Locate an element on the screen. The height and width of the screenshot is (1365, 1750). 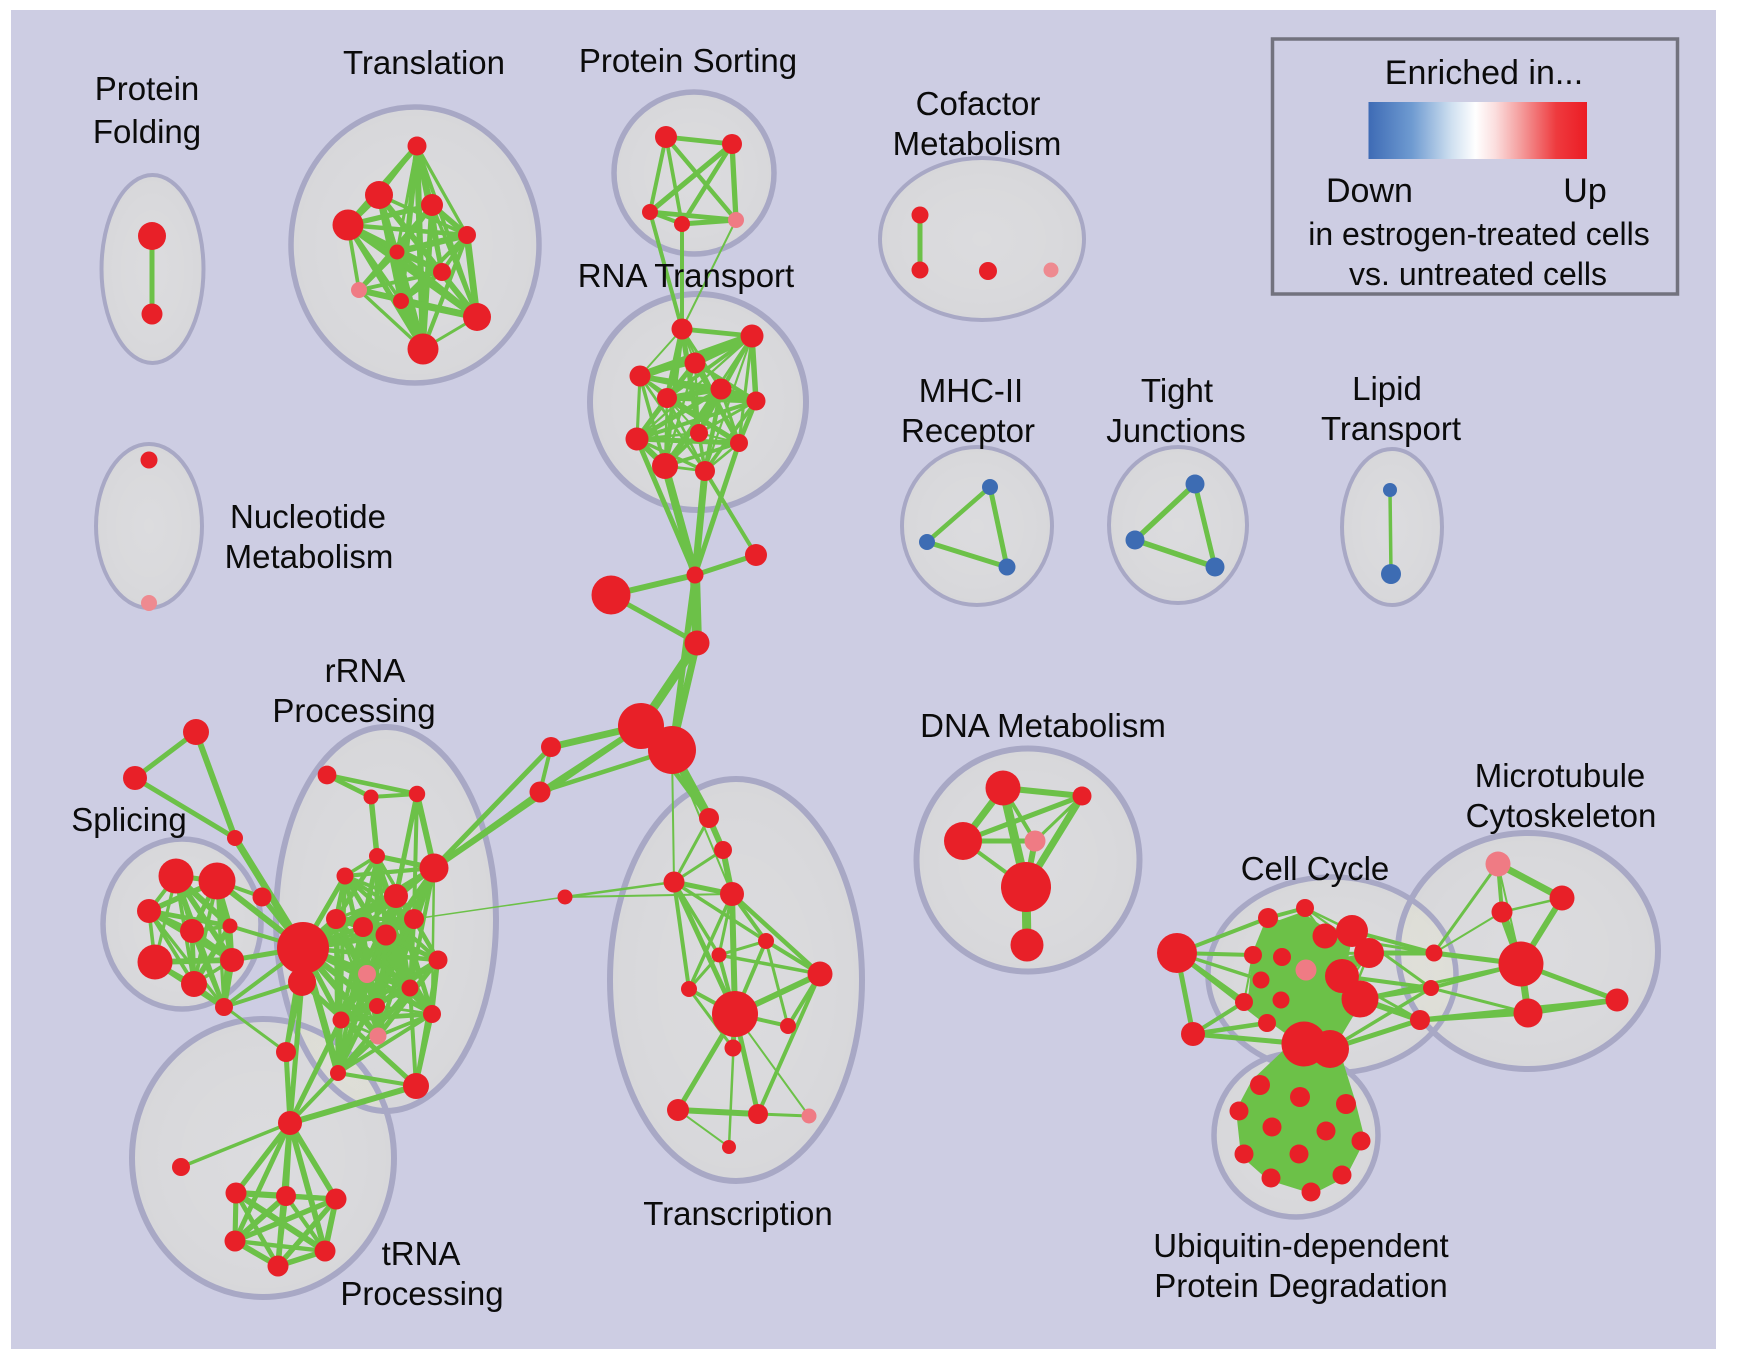
svg-text: Ubiquitin-dependent is located at coordinates (1300, 1245).